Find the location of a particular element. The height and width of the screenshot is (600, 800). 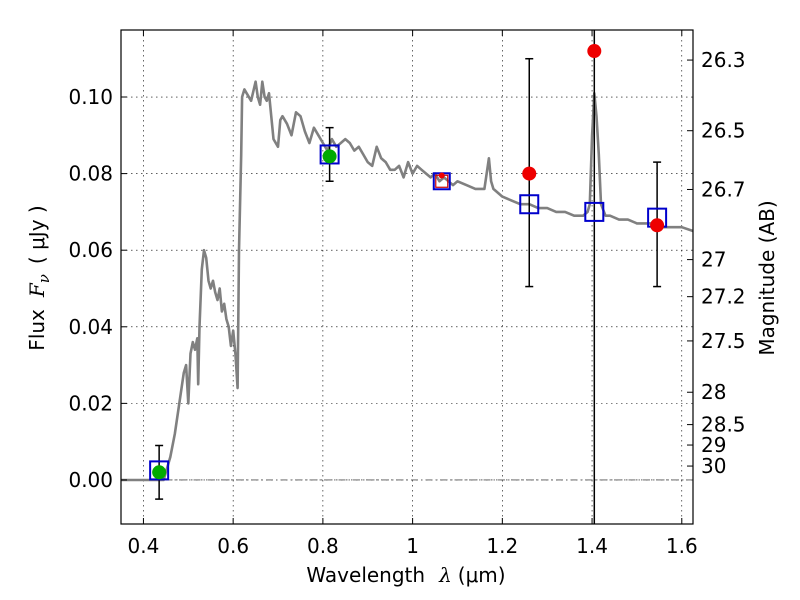

y-axis-title: Flux Fν ( μJy ) is located at coordinates (39, 277).